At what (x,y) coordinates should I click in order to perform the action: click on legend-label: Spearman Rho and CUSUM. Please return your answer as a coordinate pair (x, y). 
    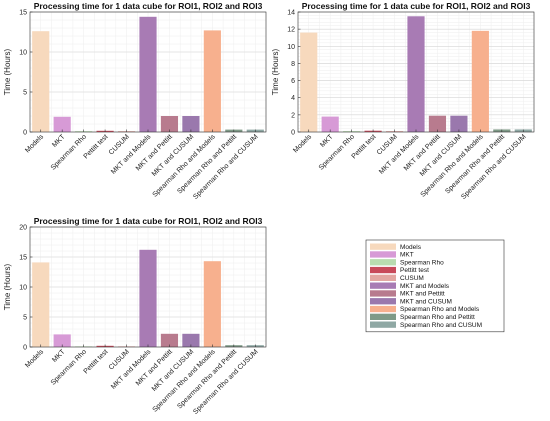
    Looking at the image, I should click on (441, 325).